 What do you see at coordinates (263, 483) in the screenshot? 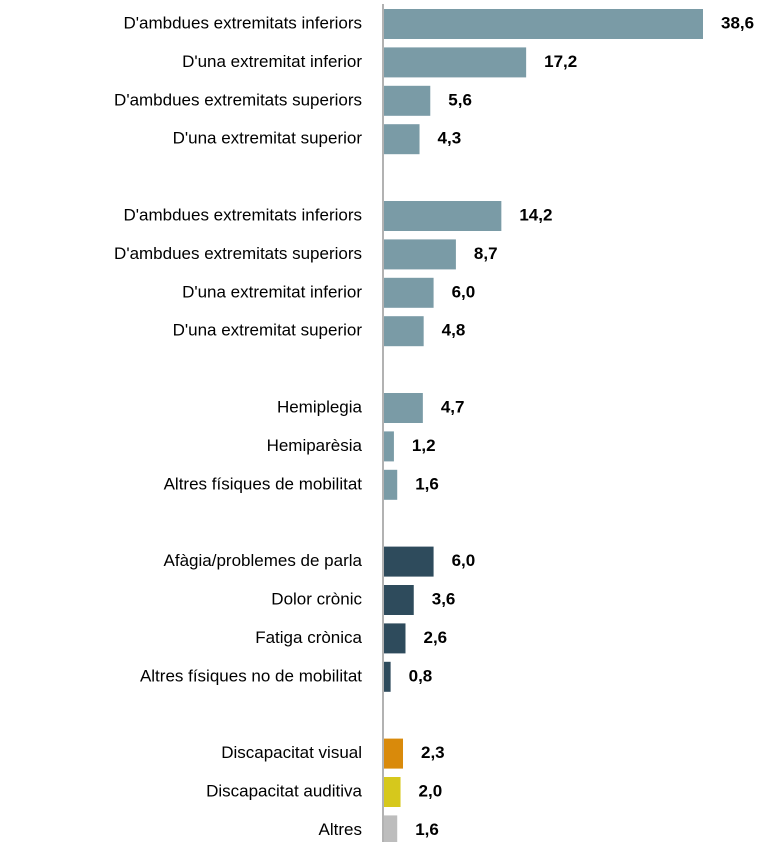
I see `category-label: Altres físiques de mobilitat` at bounding box center [263, 483].